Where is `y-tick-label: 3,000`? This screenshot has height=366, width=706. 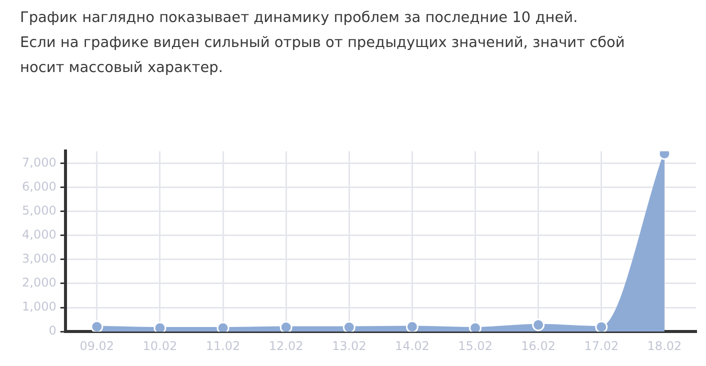 y-tick-label: 3,000 is located at coordinates (39, 259).